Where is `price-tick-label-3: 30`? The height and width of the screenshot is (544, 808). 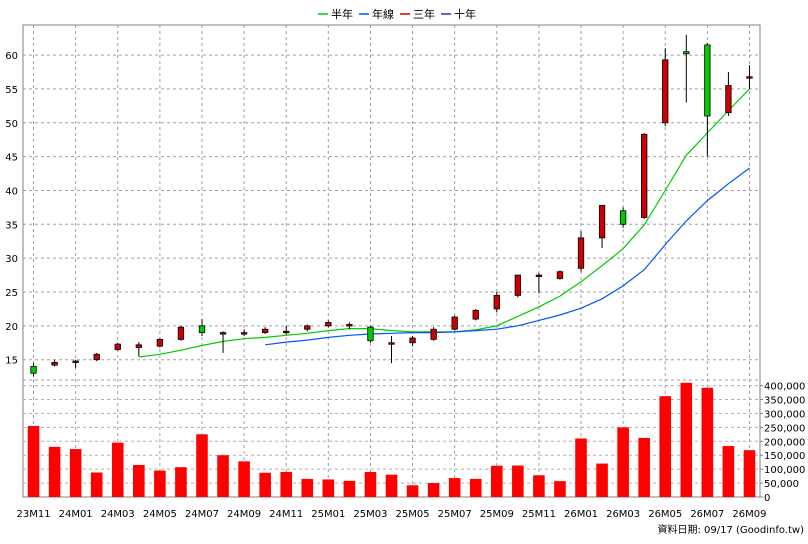
price-tick-label-3: 30 is located at coordinates (11, 259).